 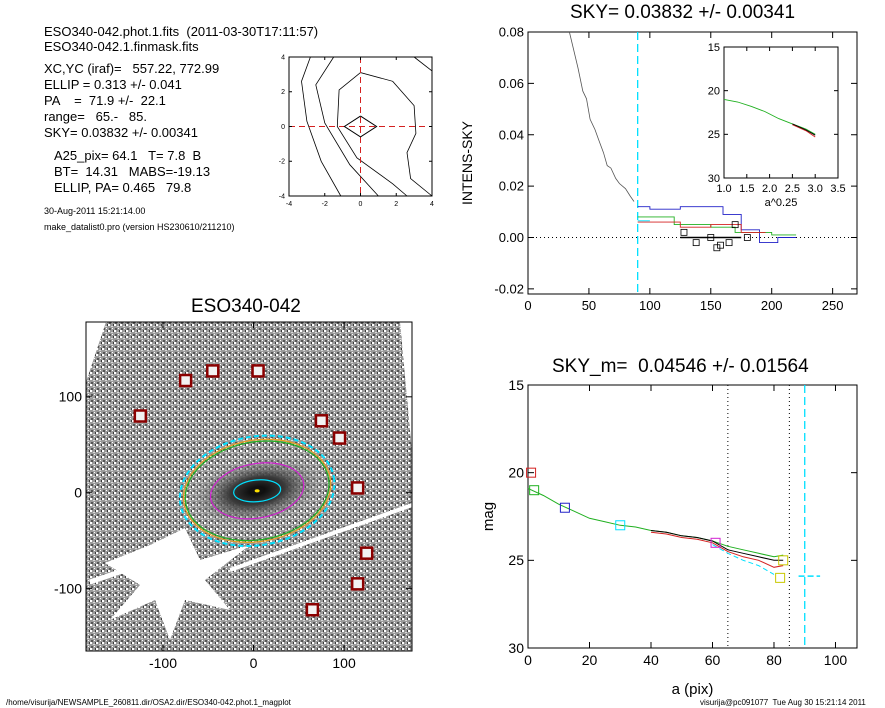 I want to click on sky-y-tick-label: 0.02, so click(x=511, y=186).